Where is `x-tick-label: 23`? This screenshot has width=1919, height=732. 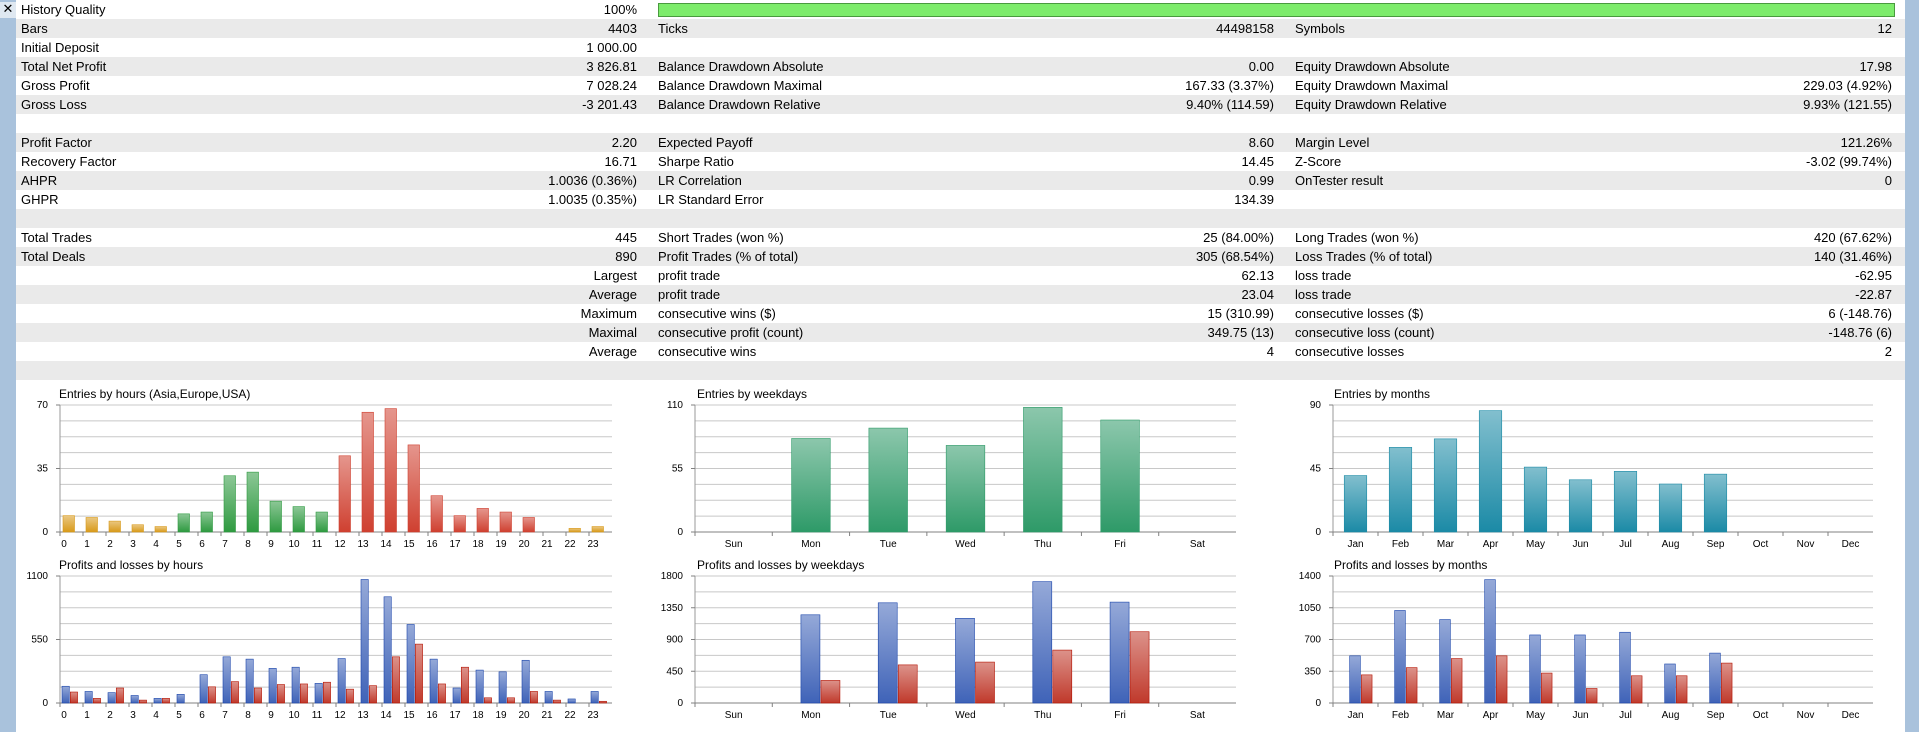
x-tick-label: 23 is located at coordinates (593, 544).